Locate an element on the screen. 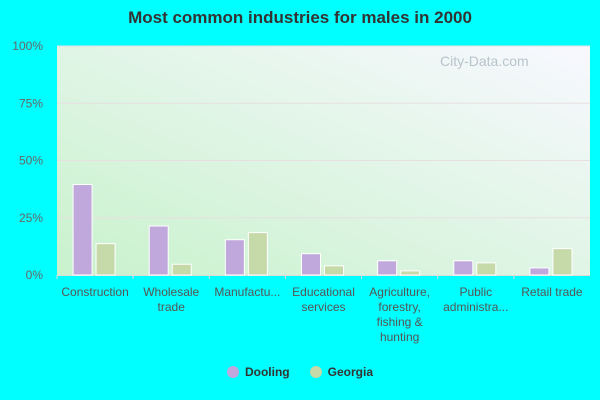 The image size is (600, 400). x-category-label: Public is located at coordinates (475, 292).